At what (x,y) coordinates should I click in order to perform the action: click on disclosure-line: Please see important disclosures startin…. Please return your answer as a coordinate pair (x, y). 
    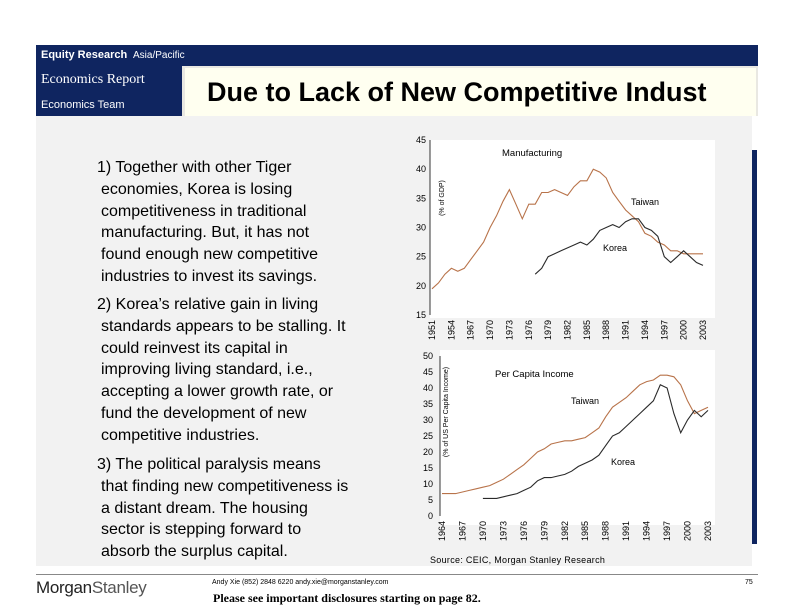
    Looking at the image, I should click on (347, 598).